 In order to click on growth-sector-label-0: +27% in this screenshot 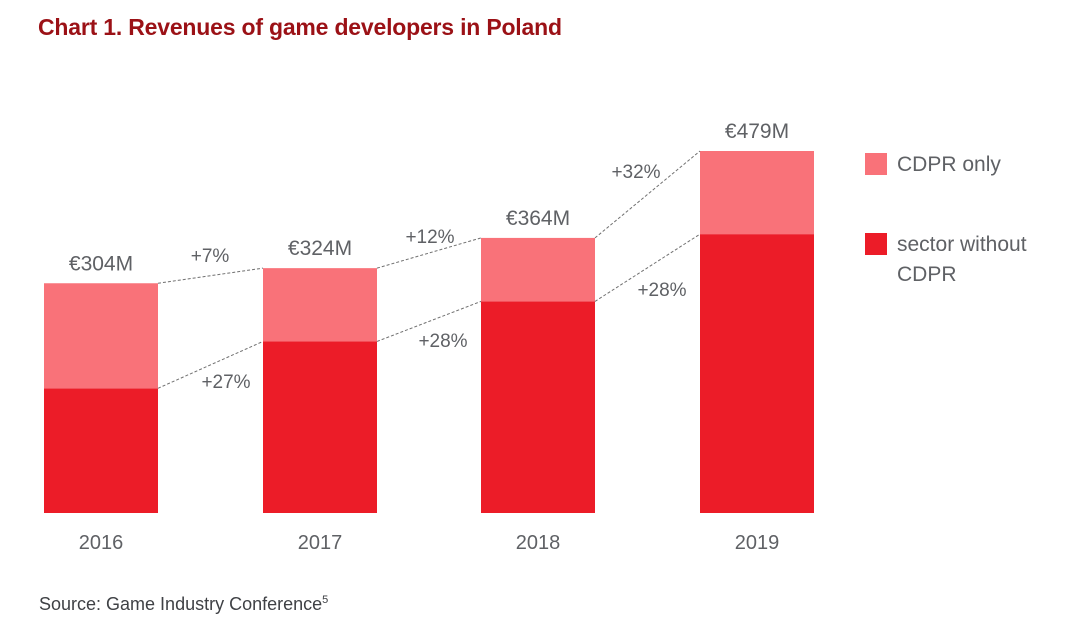, I will do `click(225, 382)`.